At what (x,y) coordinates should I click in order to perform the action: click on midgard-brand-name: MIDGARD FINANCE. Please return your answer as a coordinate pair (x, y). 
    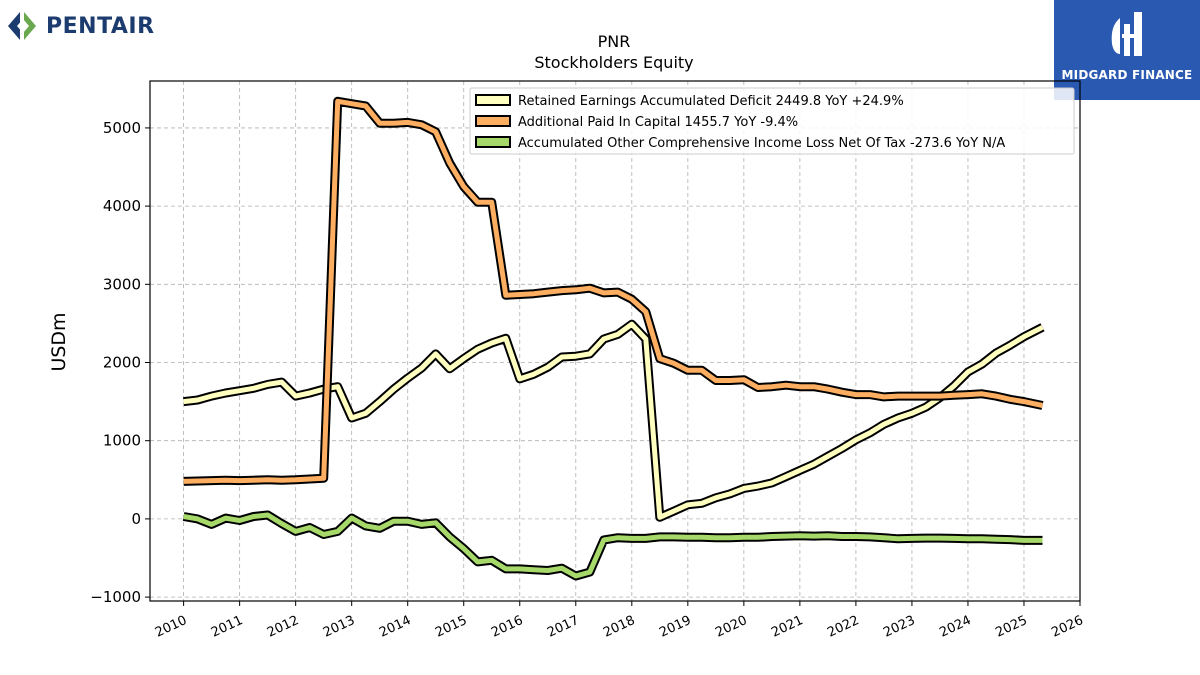
    Looking at the image, I should click on (1127, 75).